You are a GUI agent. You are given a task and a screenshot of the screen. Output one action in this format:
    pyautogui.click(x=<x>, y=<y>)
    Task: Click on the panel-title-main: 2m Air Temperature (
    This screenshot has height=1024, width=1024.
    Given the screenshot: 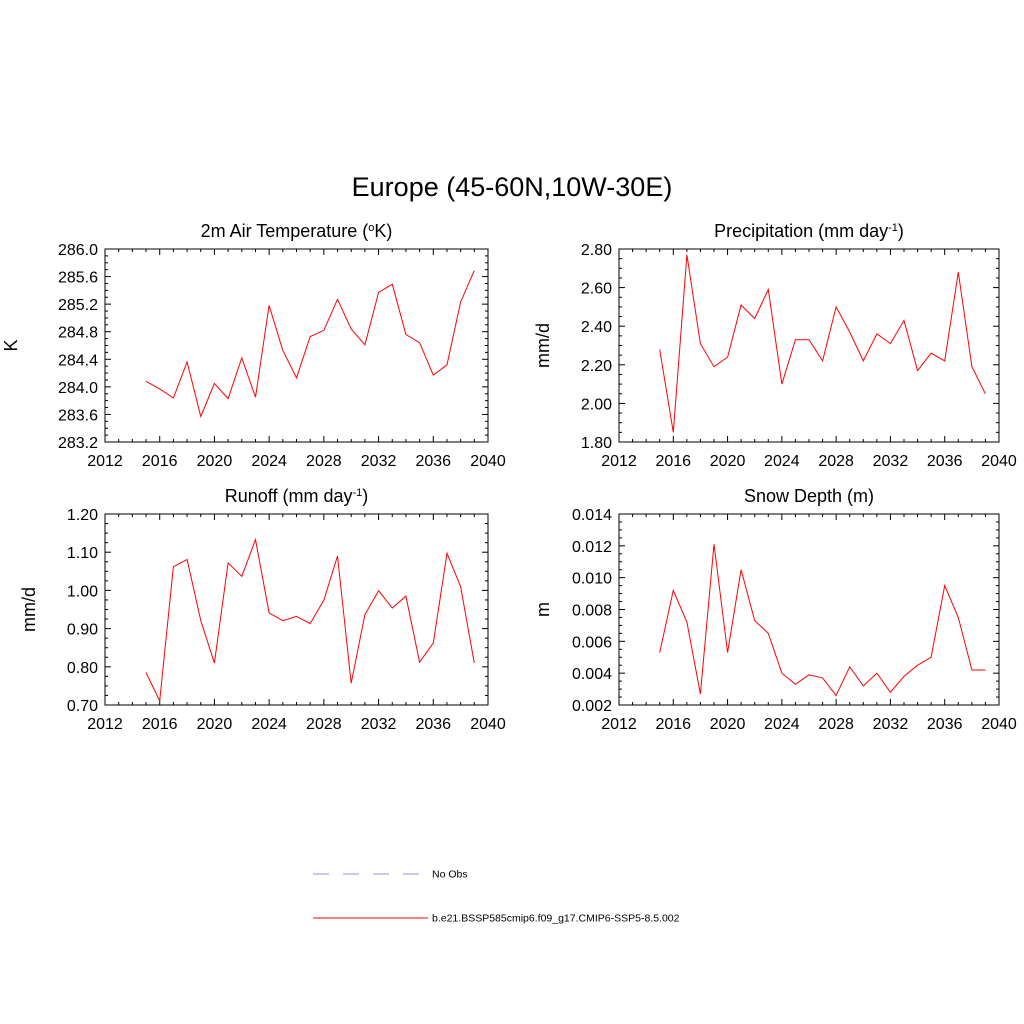 What is the action you would take?
    pyautogui.click(x=285, y=231)
    